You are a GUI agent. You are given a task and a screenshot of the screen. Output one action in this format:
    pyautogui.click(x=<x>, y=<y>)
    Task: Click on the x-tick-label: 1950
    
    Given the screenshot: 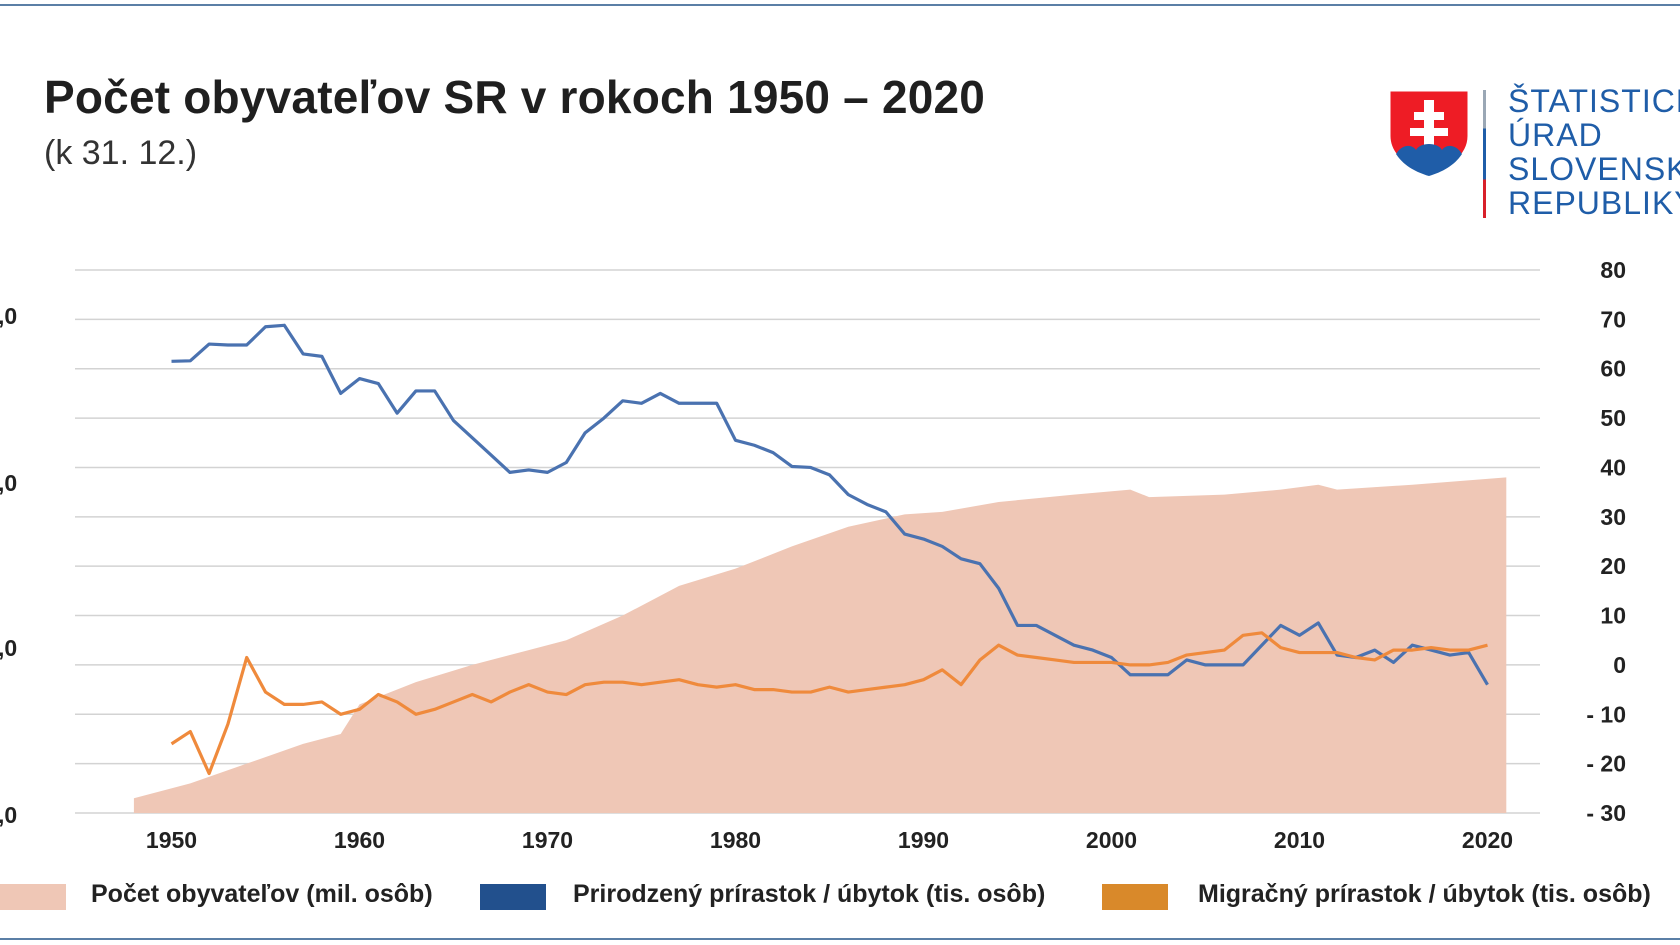 What is the action you would take?
    pyautogui.click(x=171, y=840)
    